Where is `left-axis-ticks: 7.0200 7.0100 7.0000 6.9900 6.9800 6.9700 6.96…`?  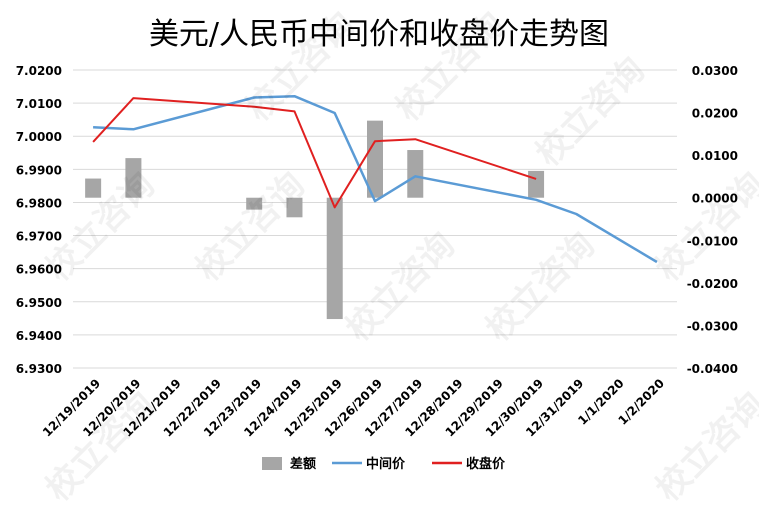 left-axis-ticks: 7.0200 7.0100 7.0000 6.9900 6.9800 6.9700 6.96… is located at coordinates (39, 220).